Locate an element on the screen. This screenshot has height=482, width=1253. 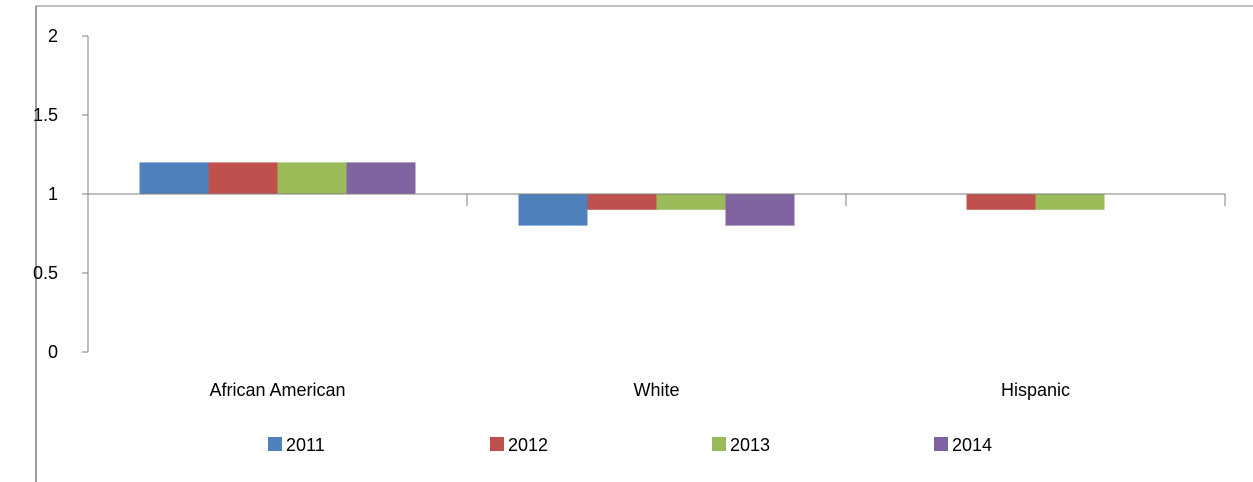
bar-2013-white is located at coordinates (691, 202).